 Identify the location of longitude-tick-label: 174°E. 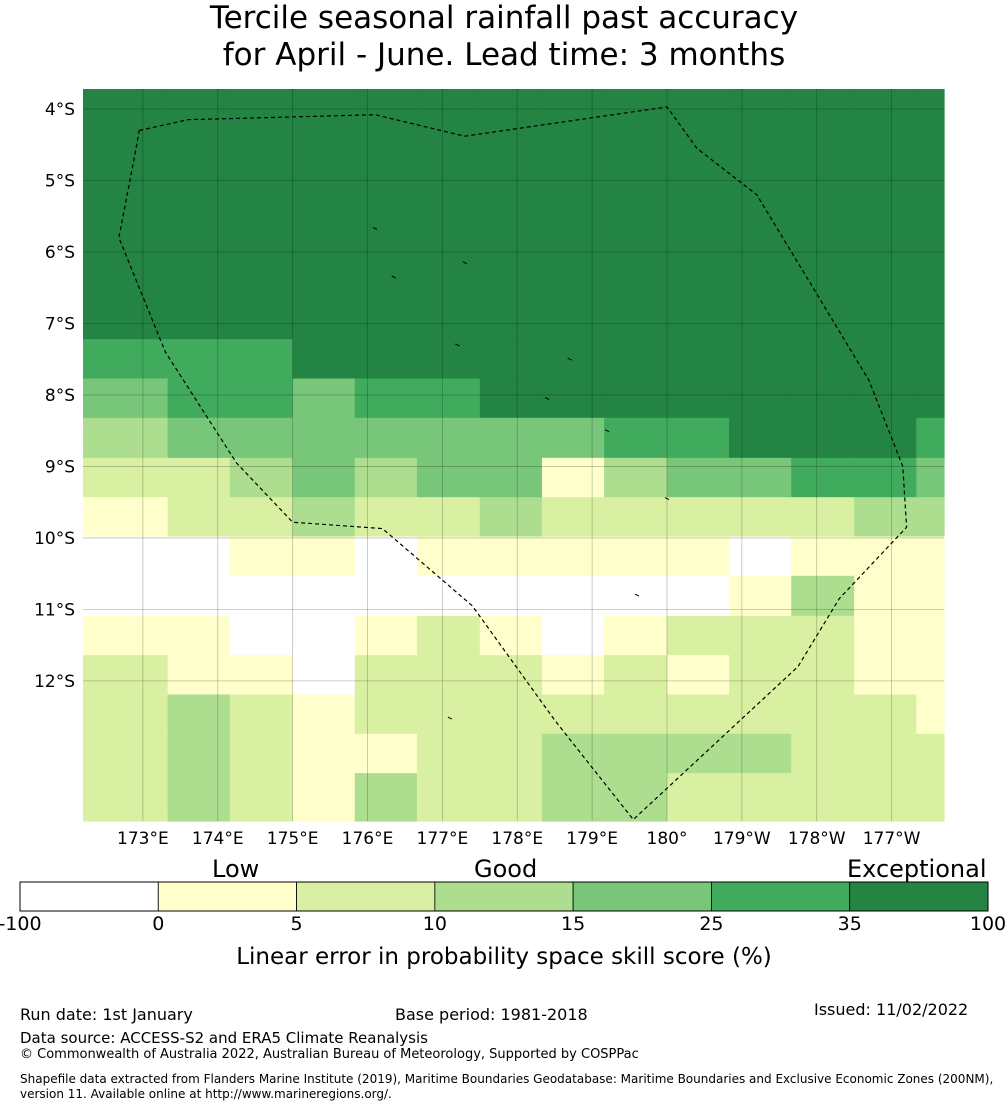
(218, 839).